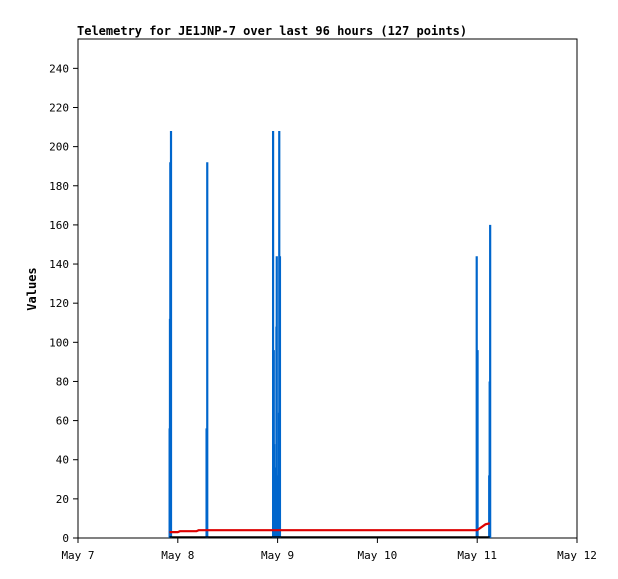  Describe the element at coordinates (59, 225) in the screenshot. I see `y-tick-label: 160` at that location.